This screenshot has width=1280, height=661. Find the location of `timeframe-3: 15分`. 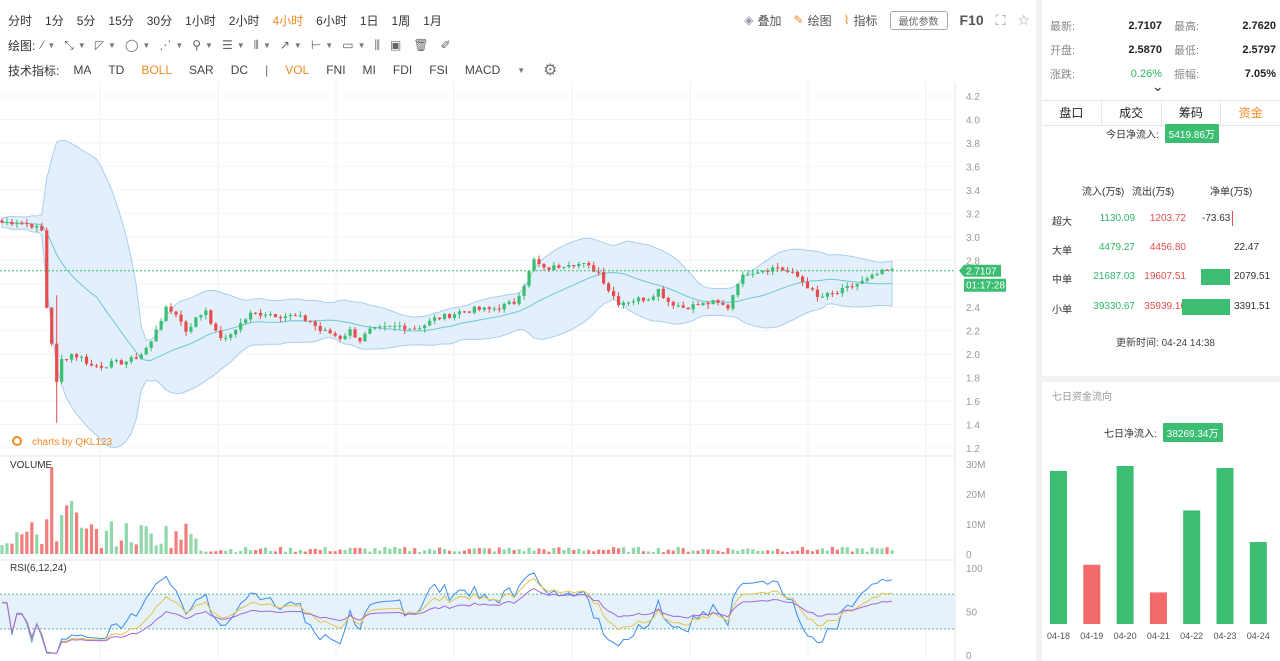

timeframe-3: 15分 is located at coordinates (121, 20).